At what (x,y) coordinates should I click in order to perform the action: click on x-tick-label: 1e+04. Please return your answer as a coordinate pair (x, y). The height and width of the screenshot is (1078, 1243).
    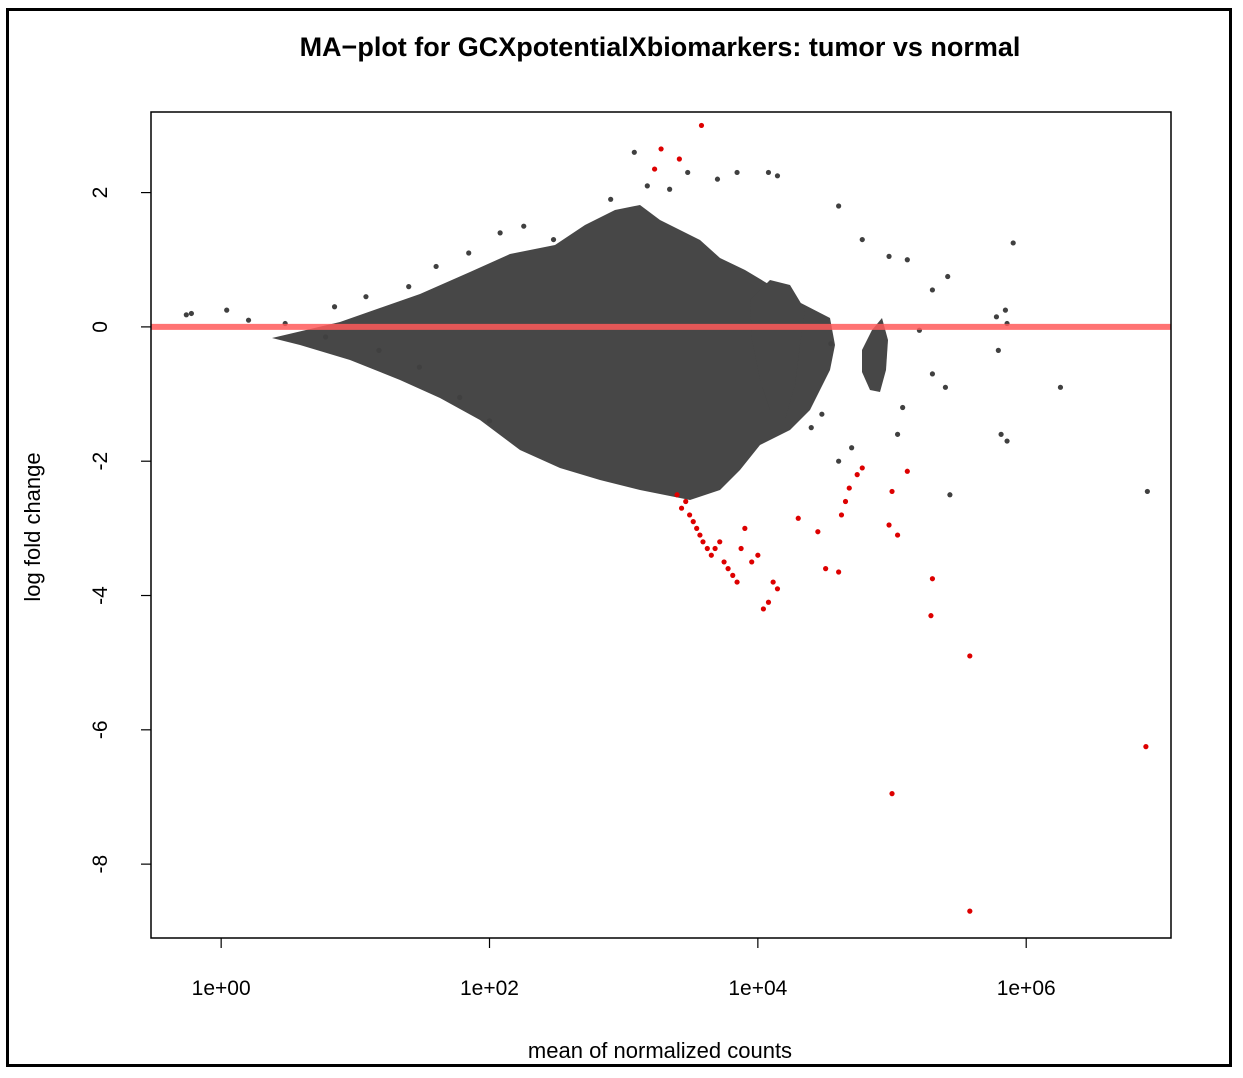
    Looking at the image, I should click on (757, 988).